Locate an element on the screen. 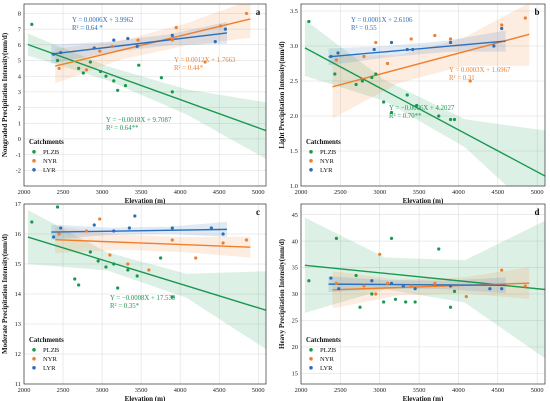  y-tick-label: 1.5 is located at coordinates (294, 151).